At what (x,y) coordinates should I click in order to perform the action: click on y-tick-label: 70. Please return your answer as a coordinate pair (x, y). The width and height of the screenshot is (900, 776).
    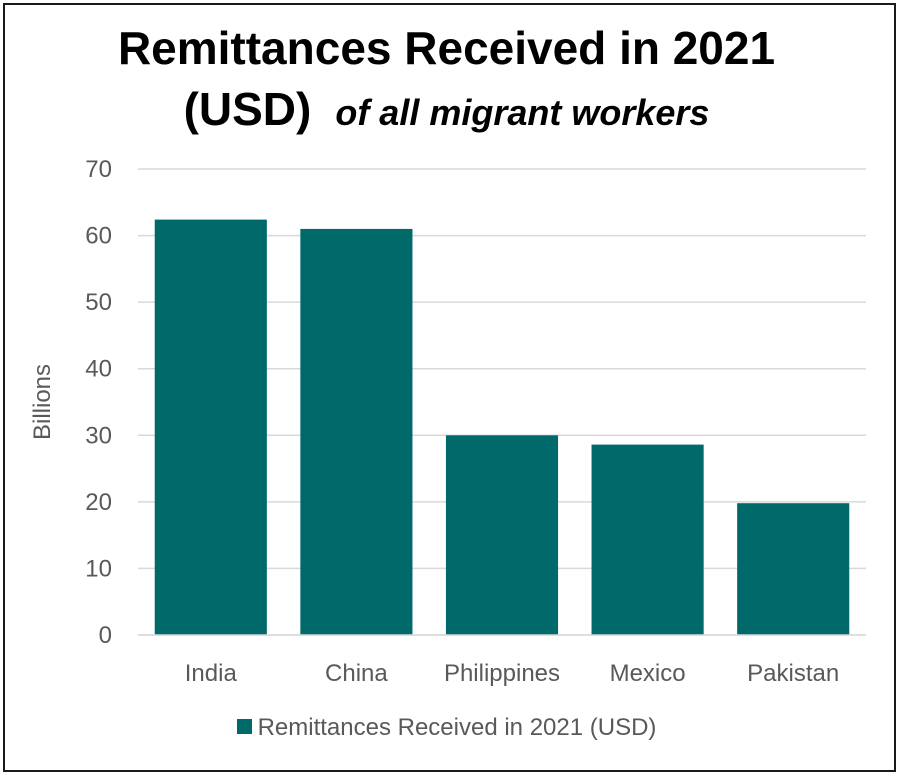
    Looking at the image, I should click on (98, 169).